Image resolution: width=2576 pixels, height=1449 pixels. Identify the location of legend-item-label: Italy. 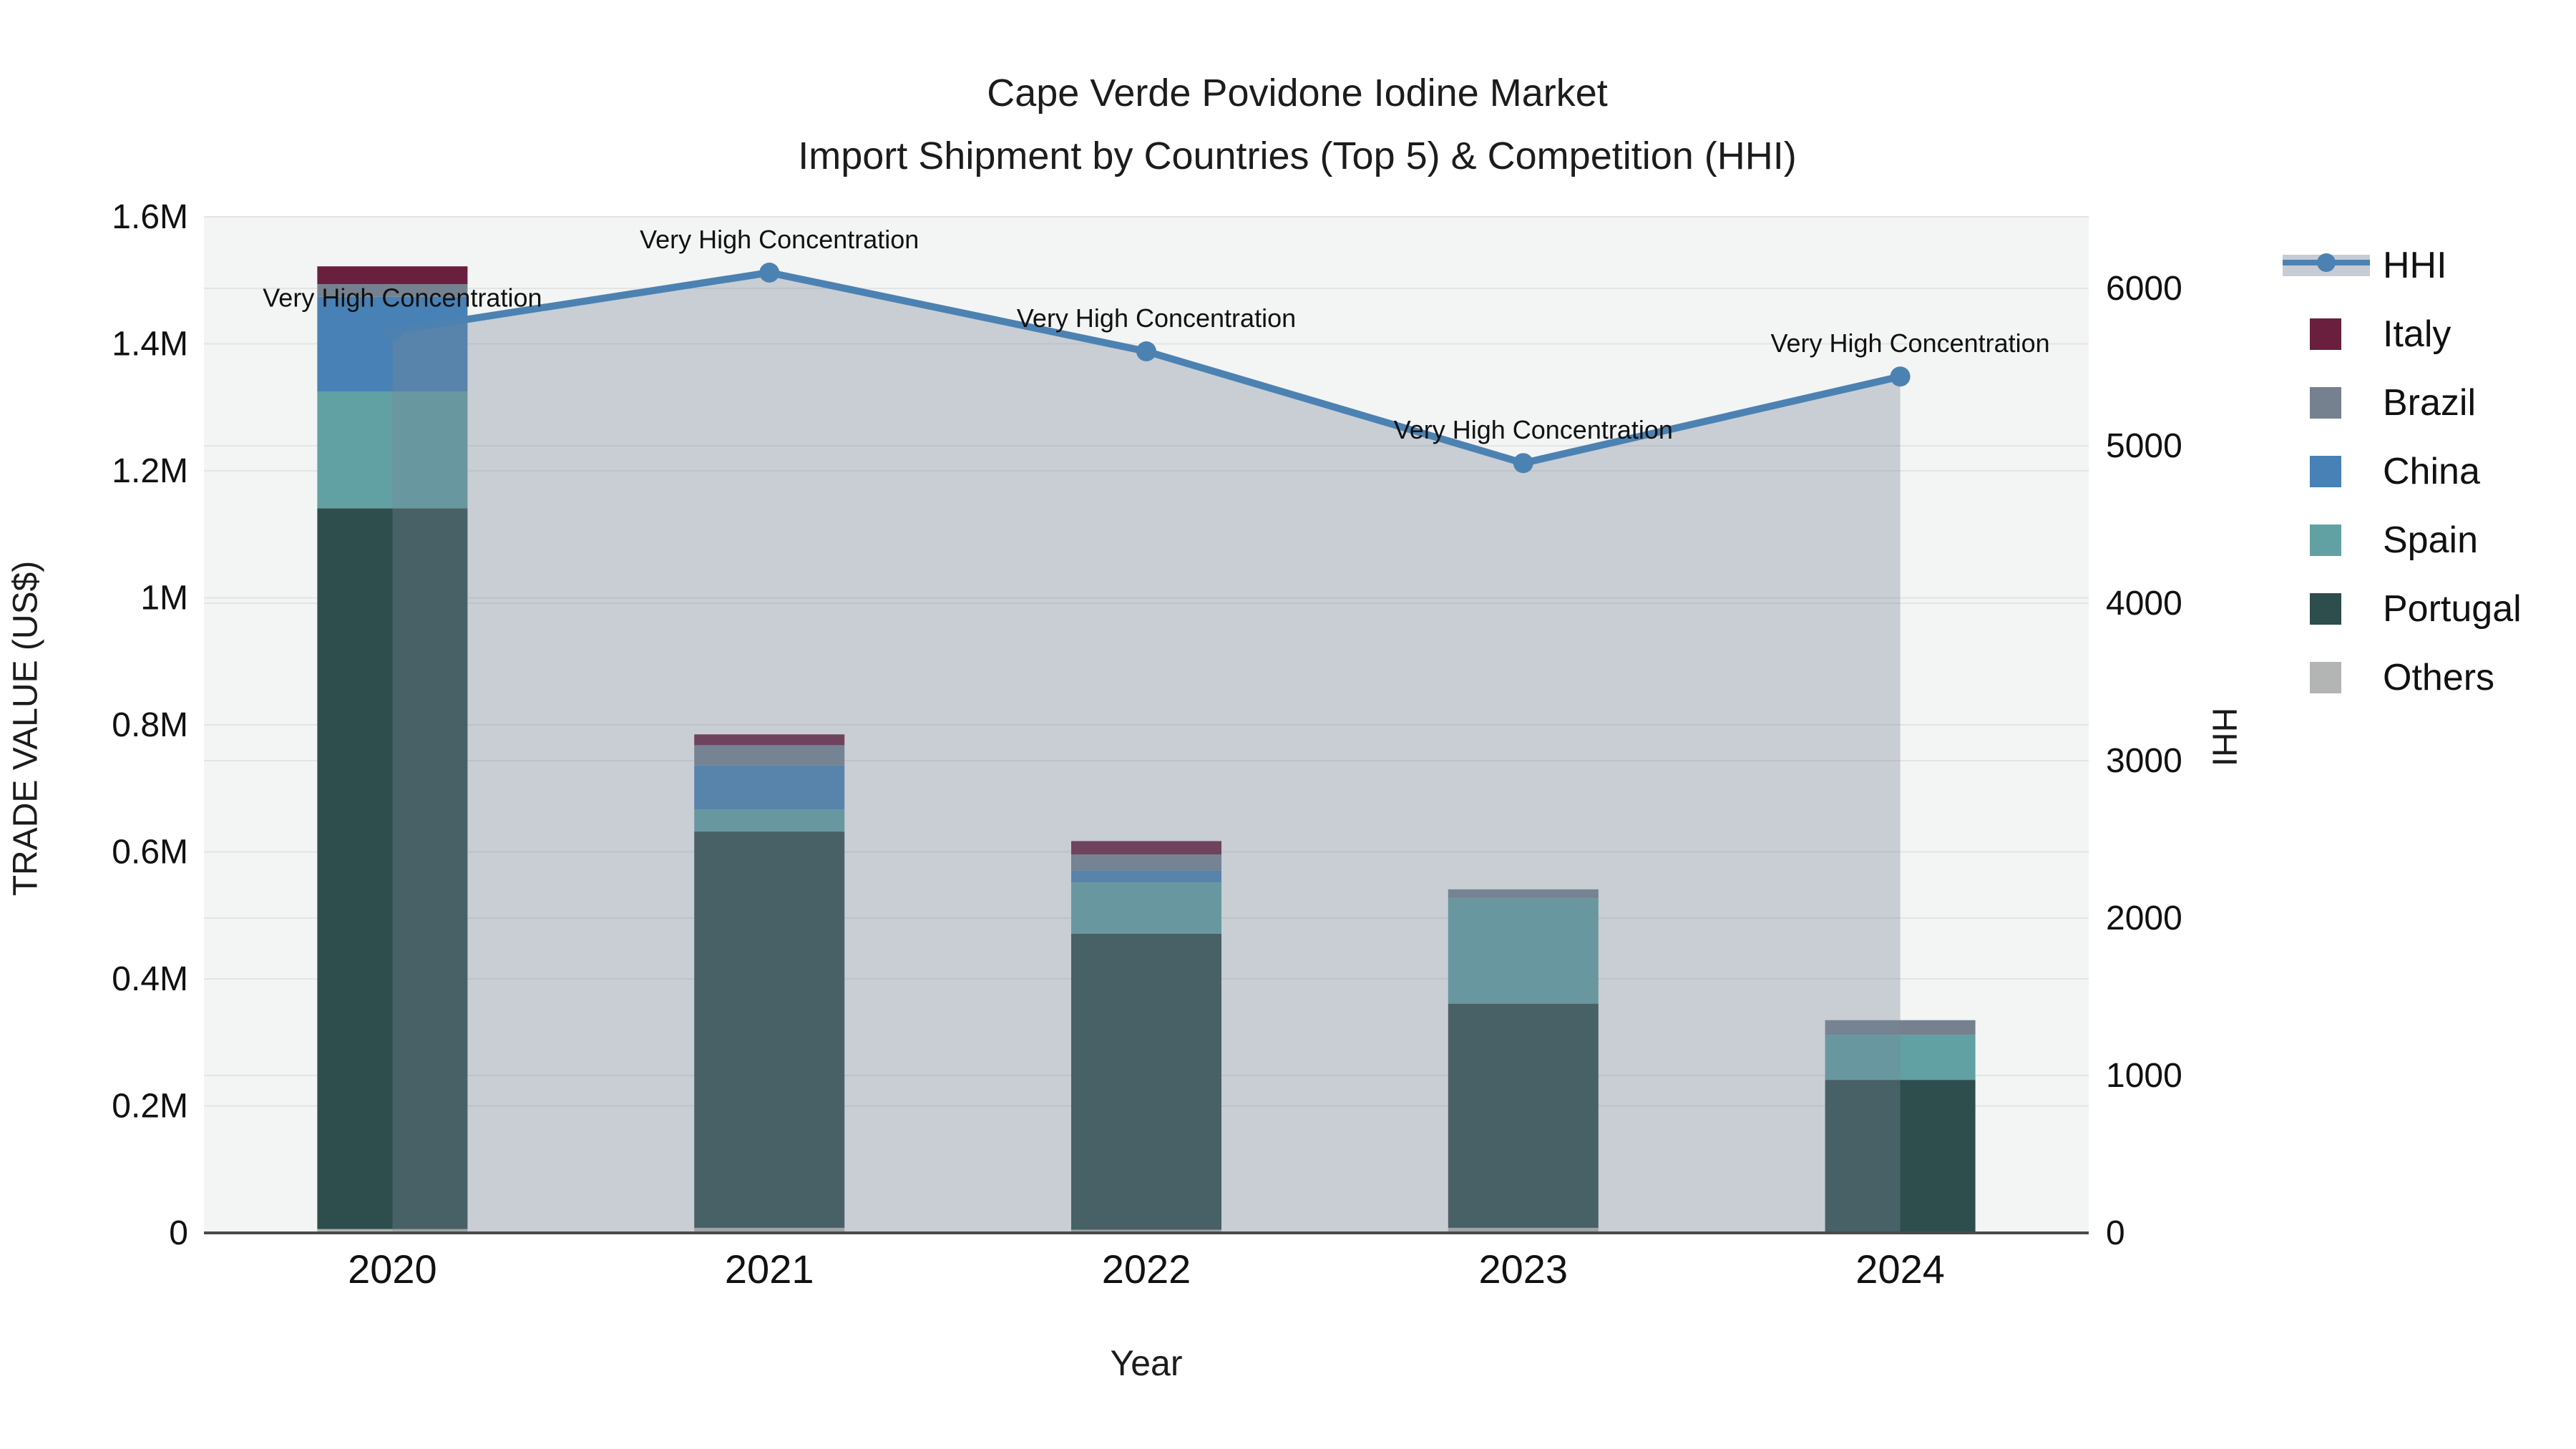
(2417, 334).